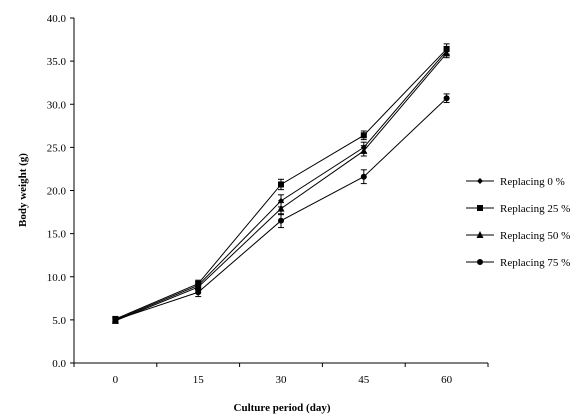 The image size is (587, 420). Describe the element at coordinates (535, 236) in the screenshot. I see `legend-label: Replacing 50 %` at that location.